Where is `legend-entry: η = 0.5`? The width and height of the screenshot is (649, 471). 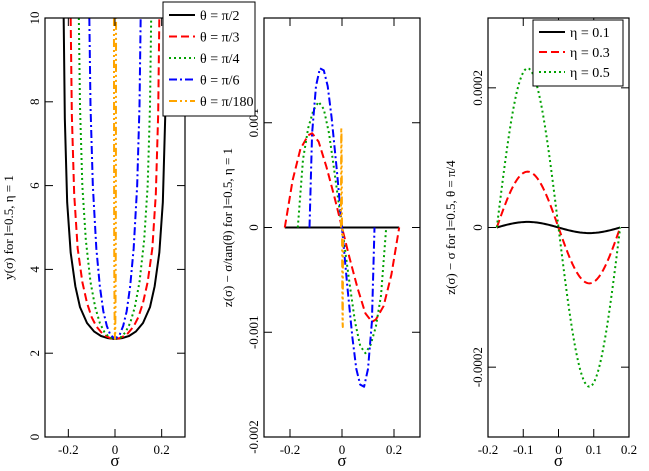
legend-entry: η = 0.5 is located at coordinates (590, 73).